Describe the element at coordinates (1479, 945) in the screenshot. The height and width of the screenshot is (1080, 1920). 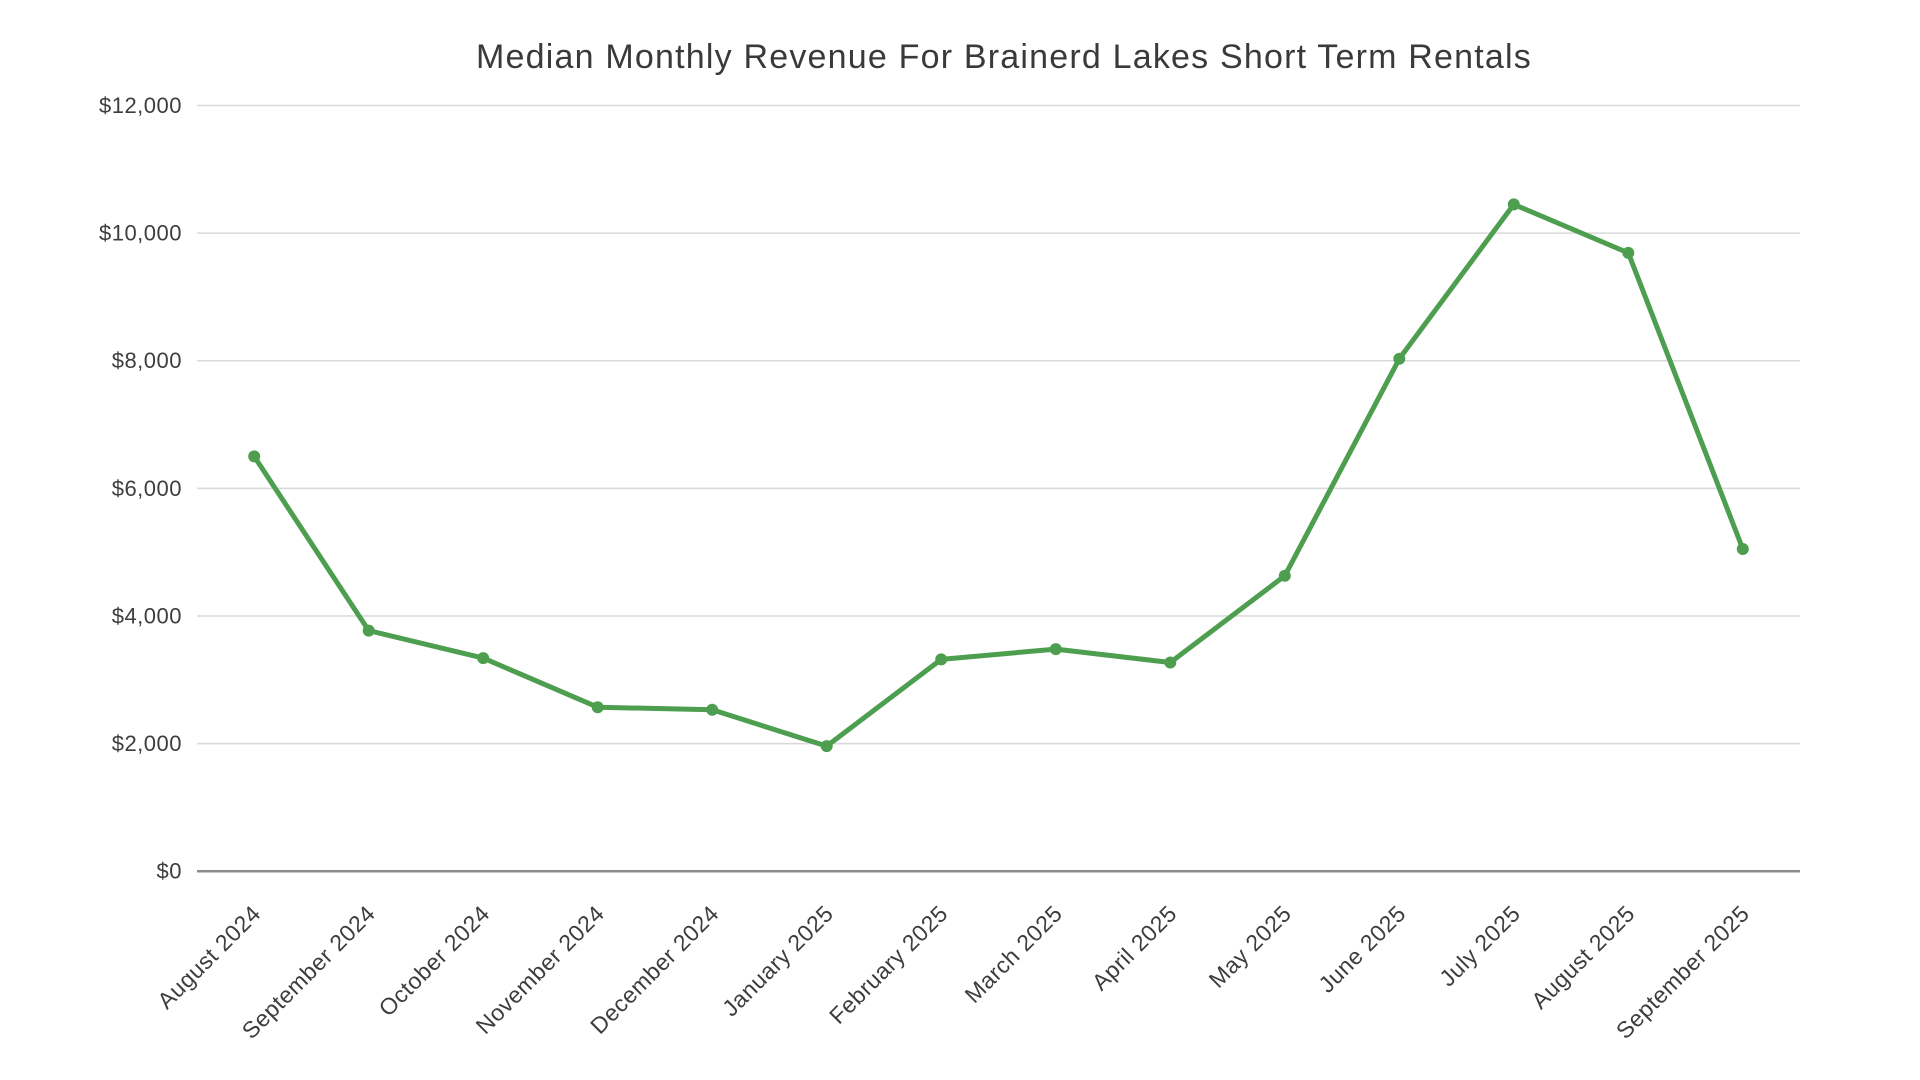
I see `x-axis-label: July 2025` at that location.